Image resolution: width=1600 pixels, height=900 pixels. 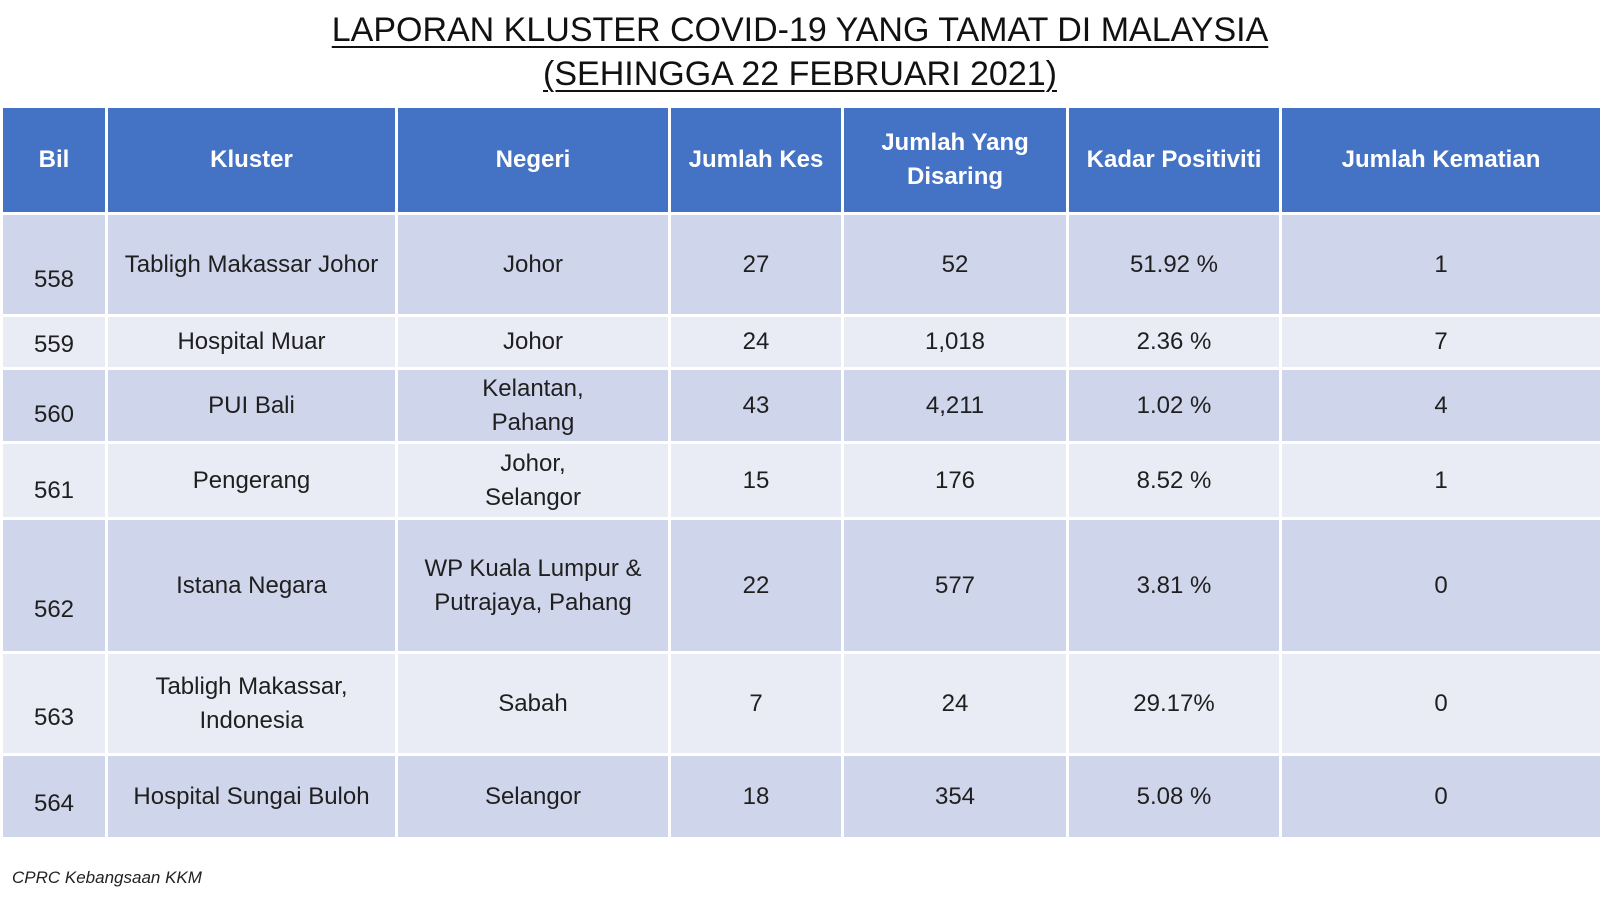 What do you see at coordinates (533, 405) in the screenshot?
I see `cell-negeri: Kelantan, Pahang` at bounding box center [533, 405].